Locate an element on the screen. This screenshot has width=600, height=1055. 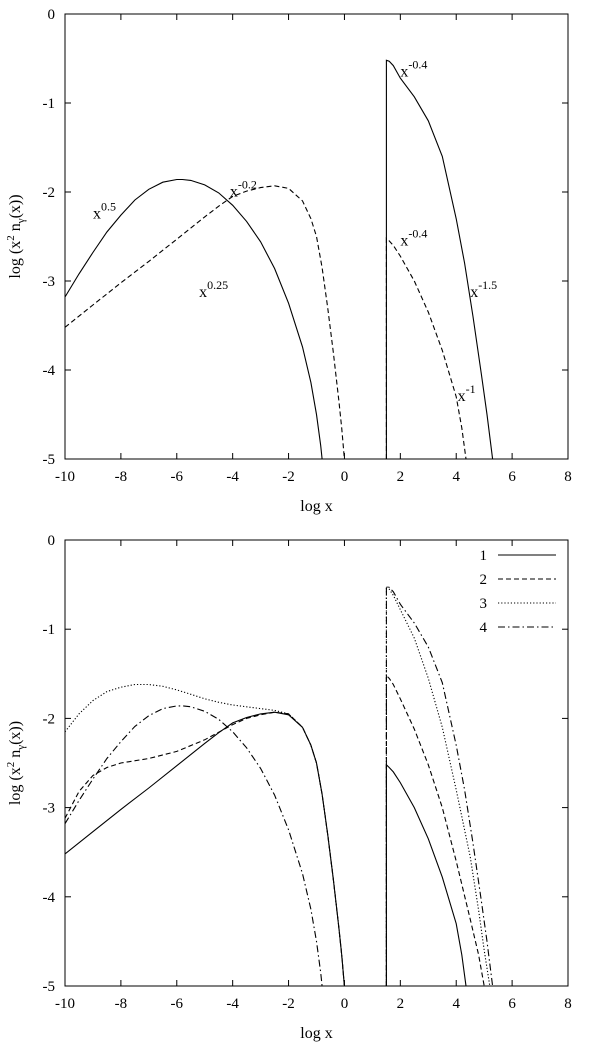
annotation-exponent: 0.25 is located at coordinates (217, 285).